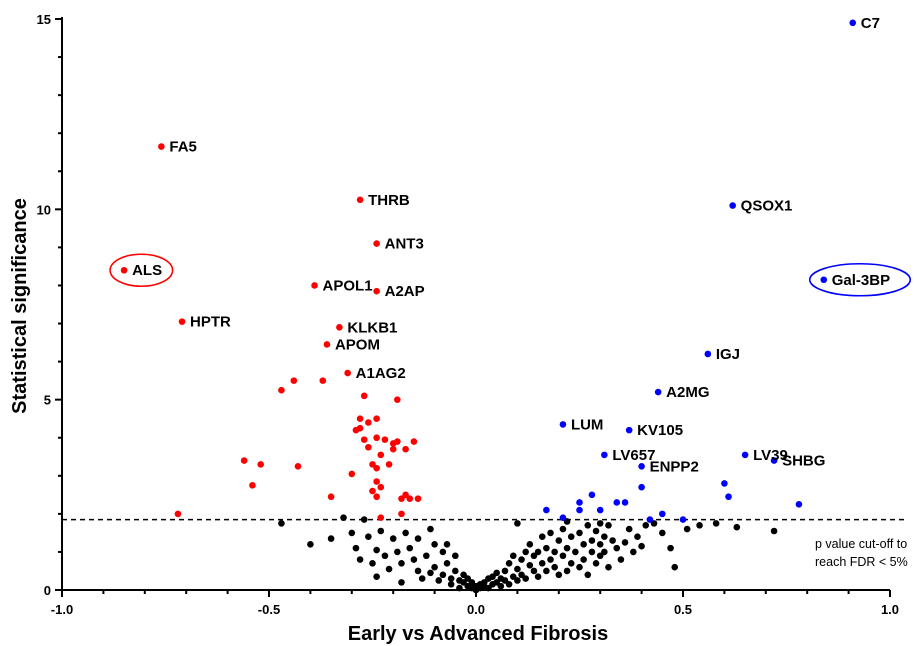  I want to click on label-igj: IGJ, so click(728, 354).